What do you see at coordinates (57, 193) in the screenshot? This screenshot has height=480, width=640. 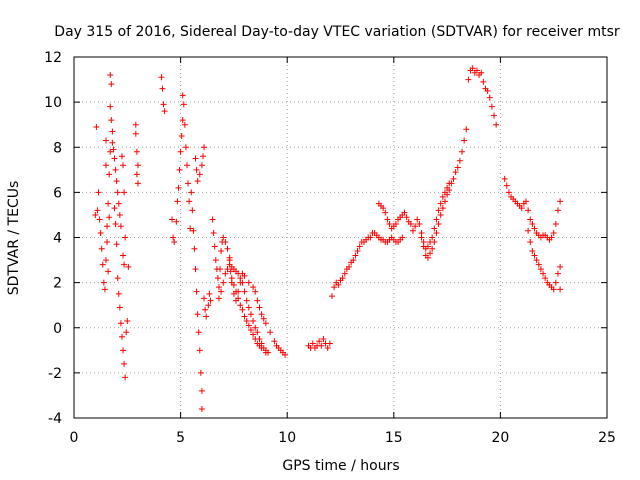 I see `y-tick-label: 6` at bounding box center [57, 193].